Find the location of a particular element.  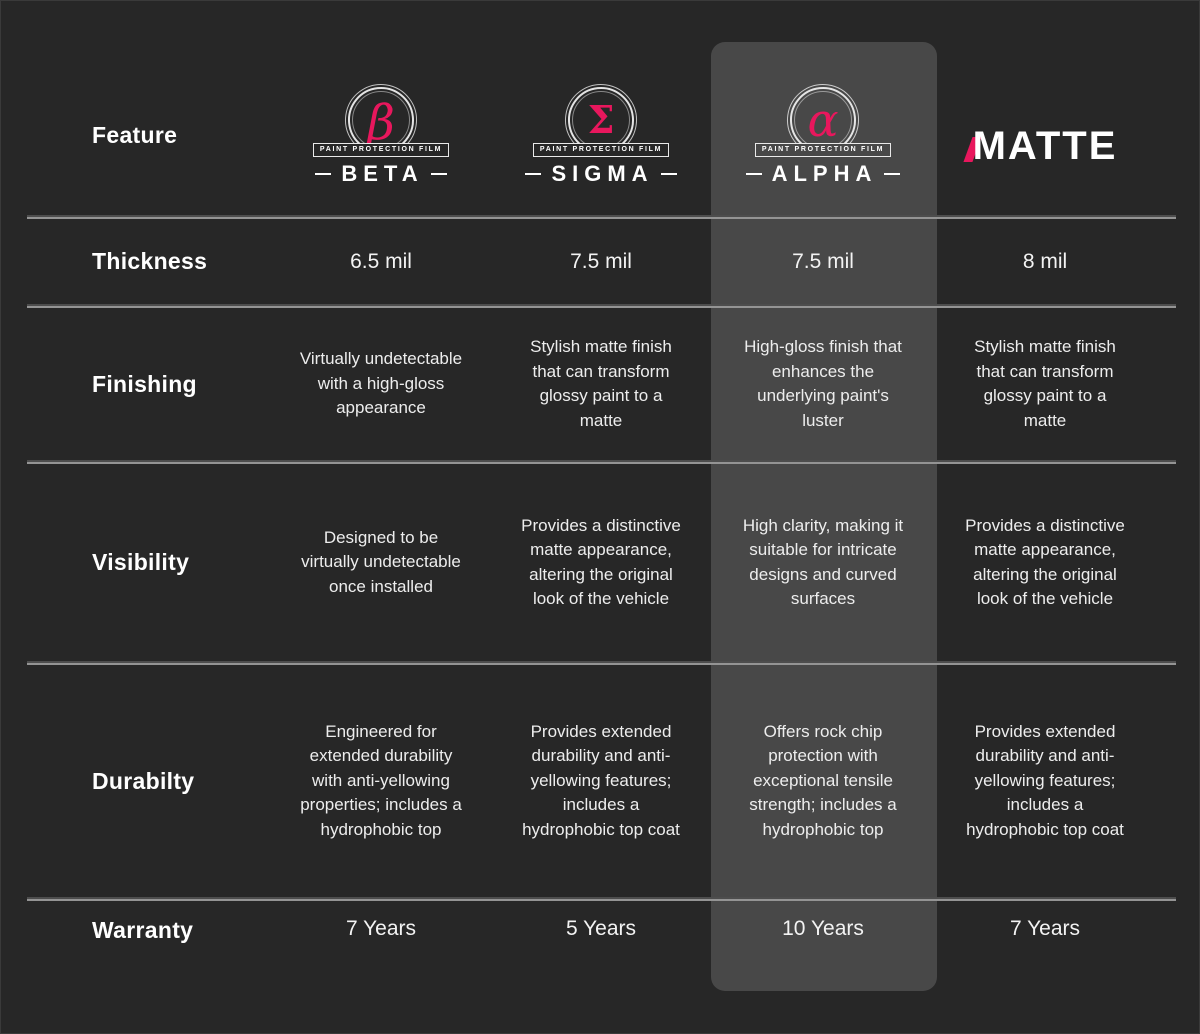

thickness-sigma: 7.5 mil is located at coordinates (601, 261).